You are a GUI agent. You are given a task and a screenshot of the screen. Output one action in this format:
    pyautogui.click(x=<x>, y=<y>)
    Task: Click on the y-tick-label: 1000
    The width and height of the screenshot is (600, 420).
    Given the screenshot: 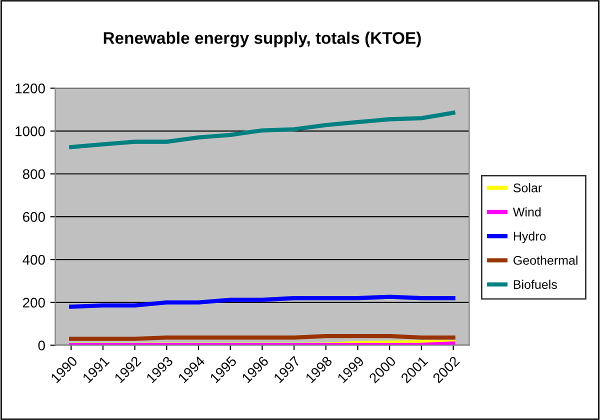 What is the action you would take?
    pyautogui.click(x=30, y=131)
    